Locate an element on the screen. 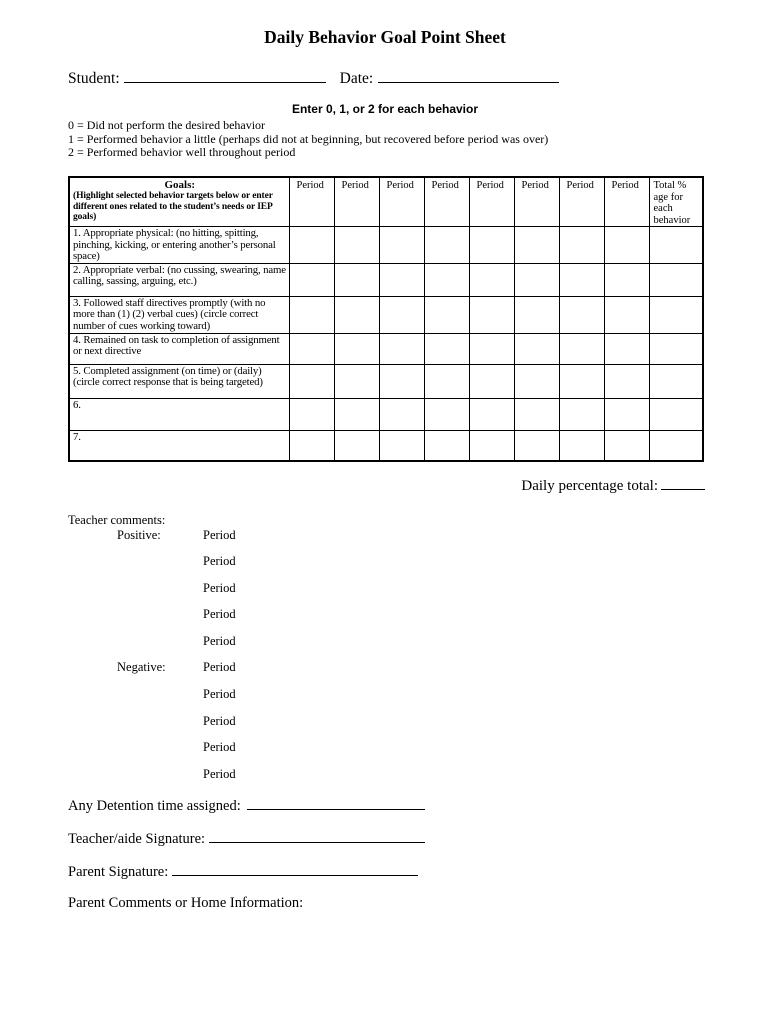 Image resolution: width=770 pixels, height=1024 pixels. goal-label: 6. is located at coordinates (179, 414).